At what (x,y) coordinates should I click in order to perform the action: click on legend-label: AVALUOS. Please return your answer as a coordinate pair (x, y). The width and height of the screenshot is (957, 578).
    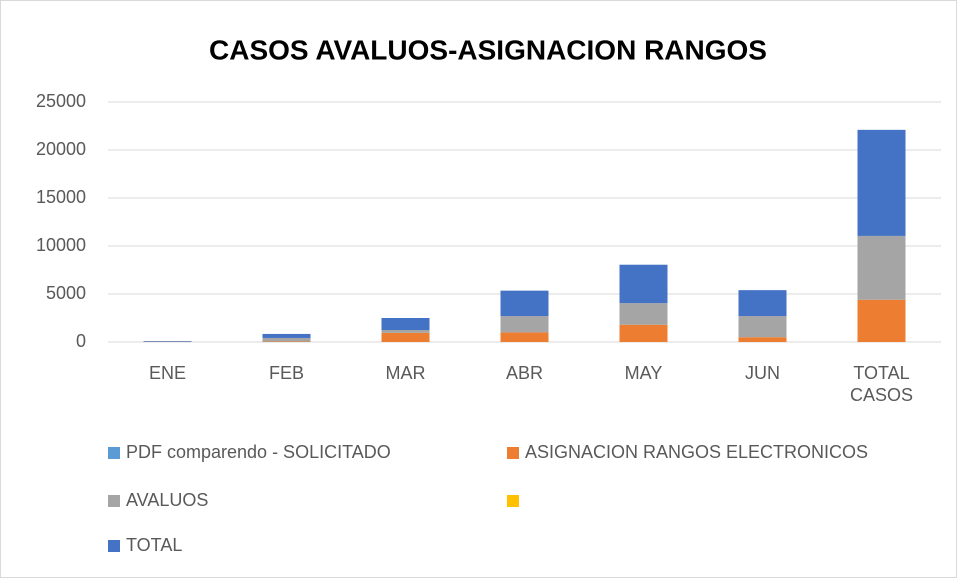
    Looking at the image, I should click on (167, 500).